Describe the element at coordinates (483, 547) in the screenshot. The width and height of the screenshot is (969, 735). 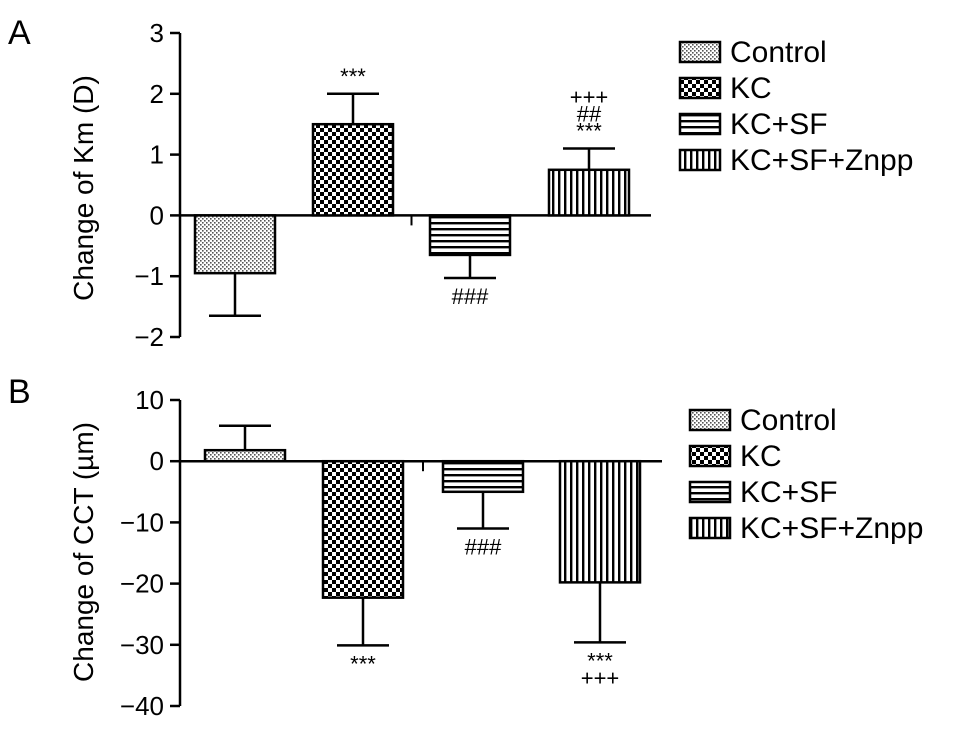
I see `p2-sig-label-2-0: ###` at that location.